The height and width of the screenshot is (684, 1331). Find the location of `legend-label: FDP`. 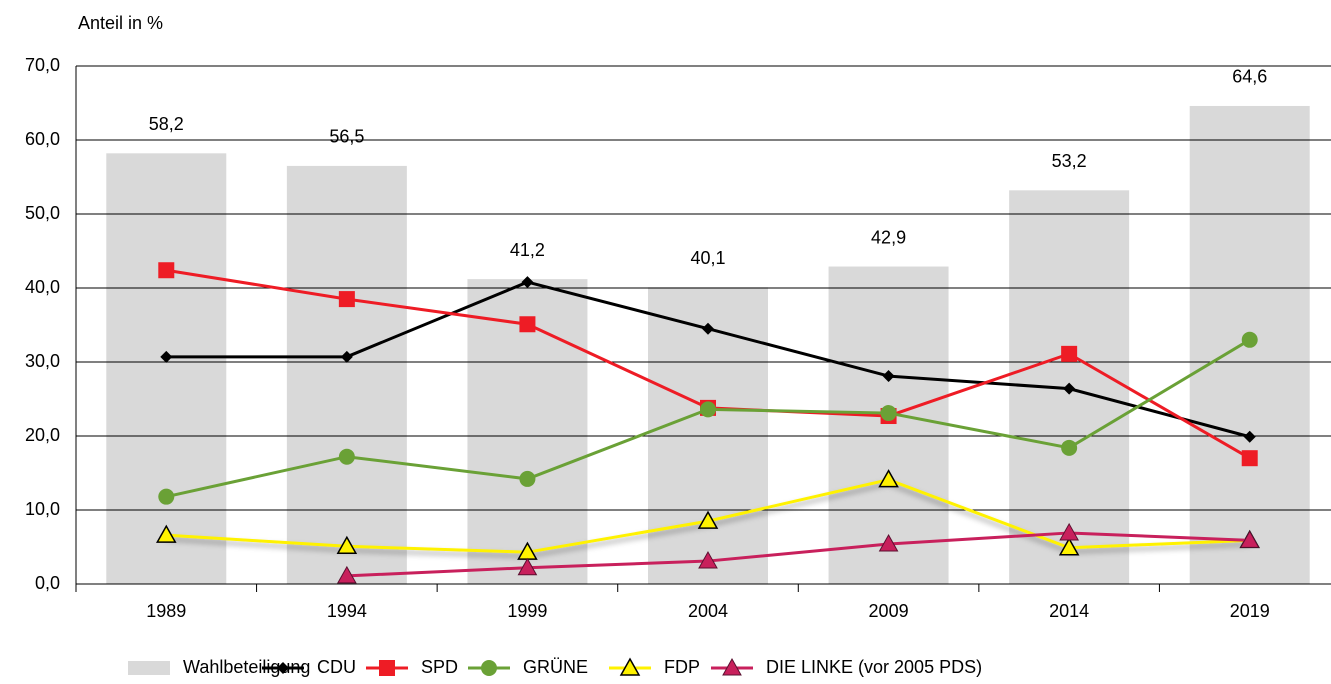

legend-label: FDP is located at coordinates (682, 667).